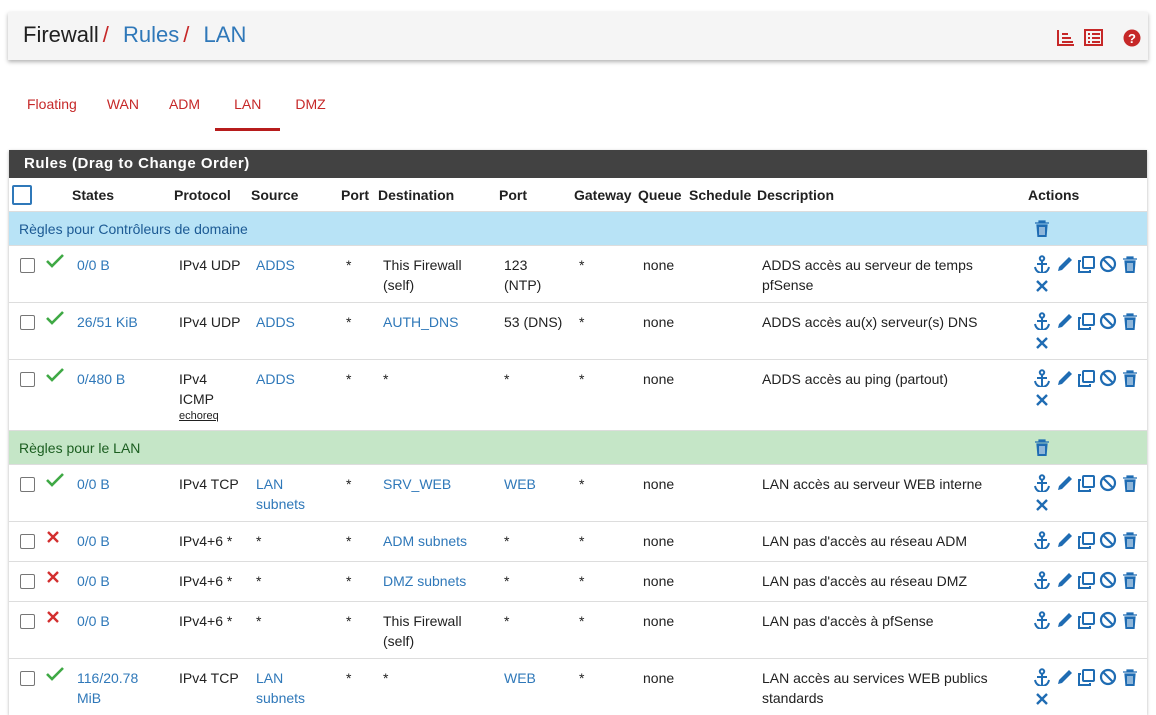  I want to click on tab: Floating, so click(52, 105).